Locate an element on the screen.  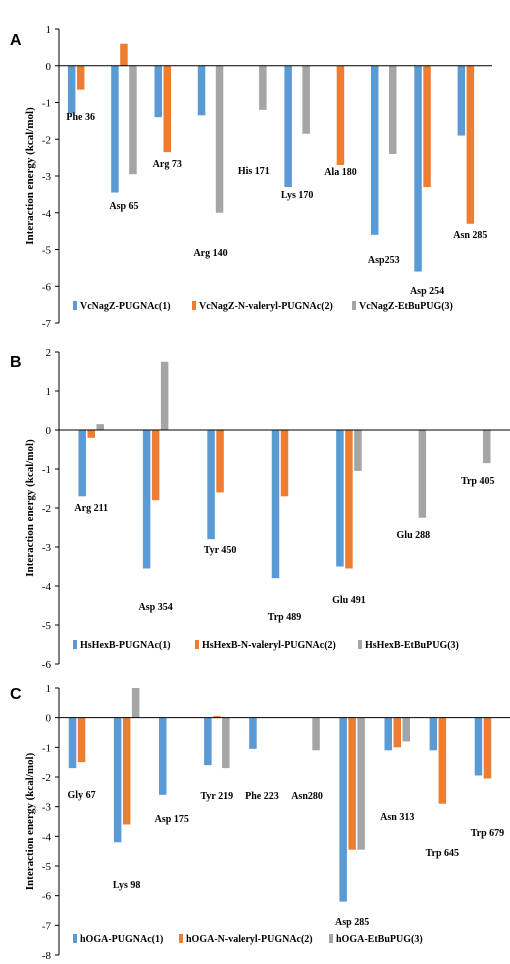
category-label: Glu 288 is located at coordinates (414, 535).